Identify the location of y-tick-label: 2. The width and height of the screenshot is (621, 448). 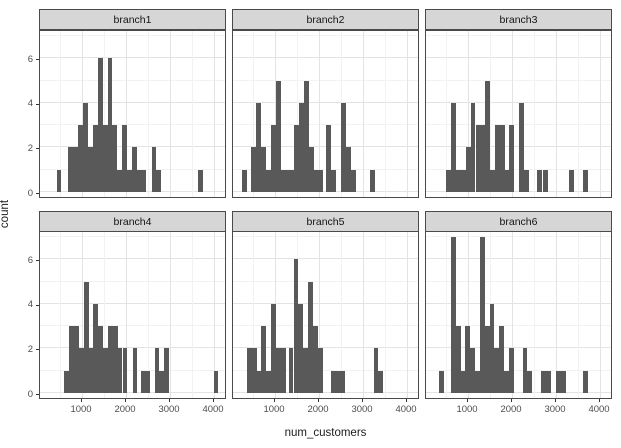
(30, 148).